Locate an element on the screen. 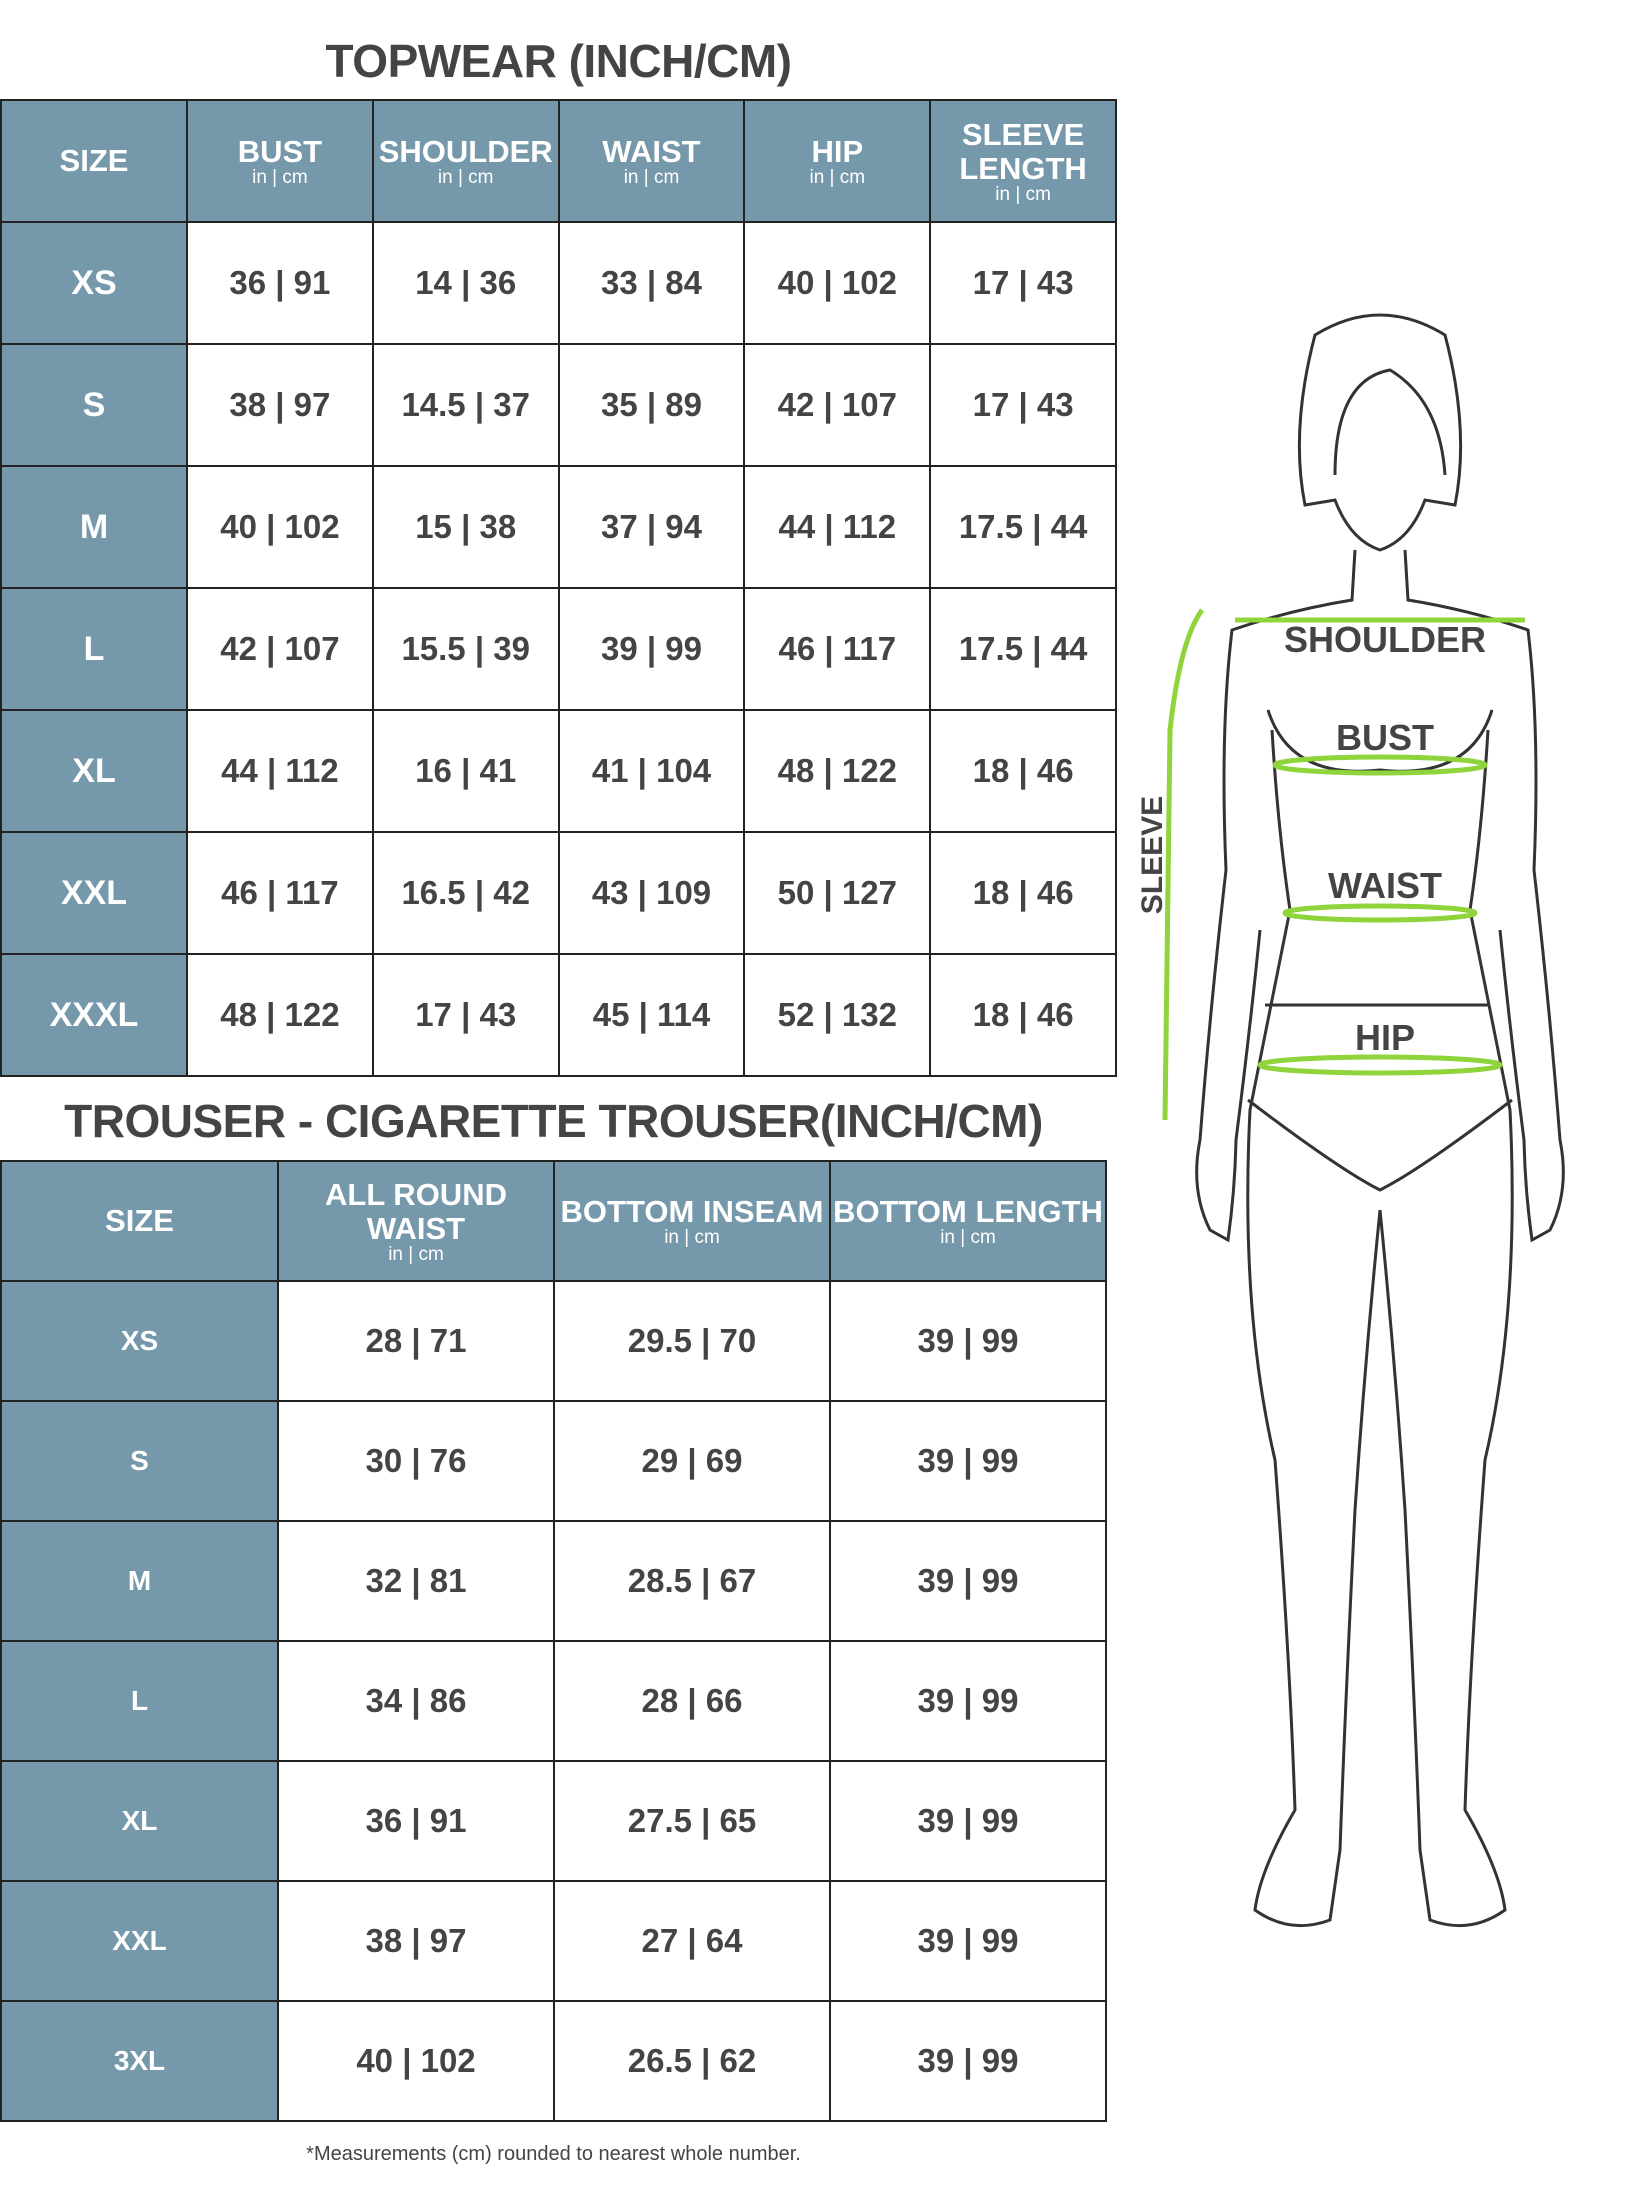 The width and height of the screenshot is (1652, 2200). waist-label: WAIST is located at coordinates (1385, 885).